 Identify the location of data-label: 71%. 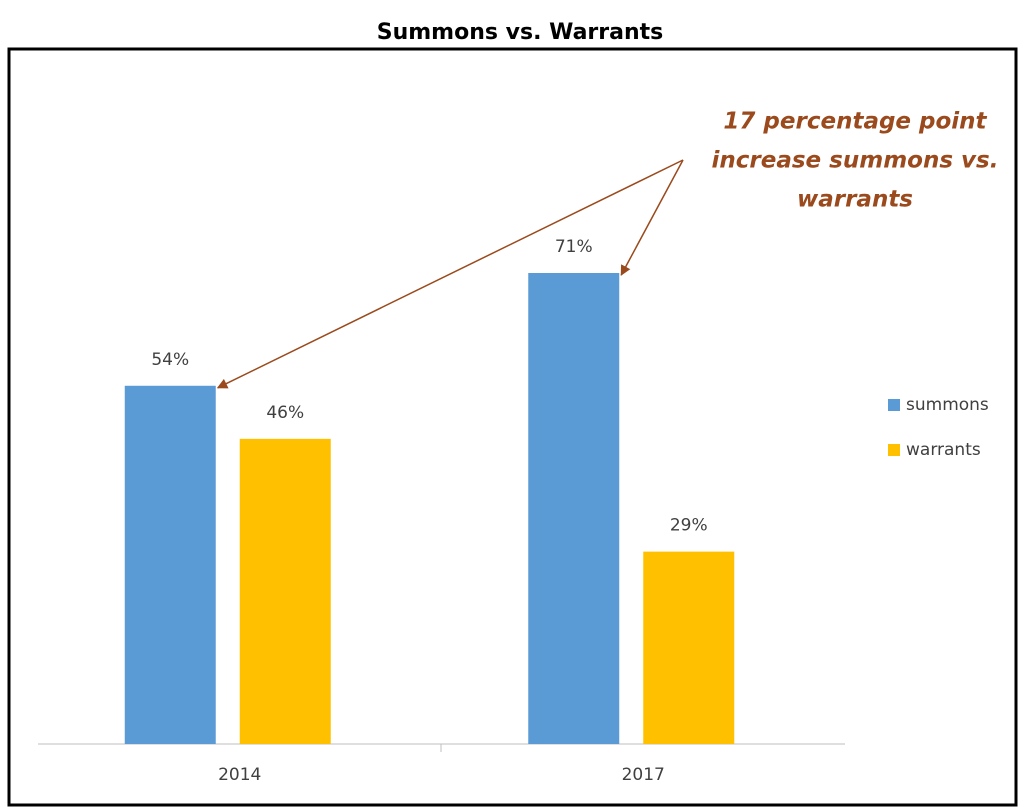
(574, 247).